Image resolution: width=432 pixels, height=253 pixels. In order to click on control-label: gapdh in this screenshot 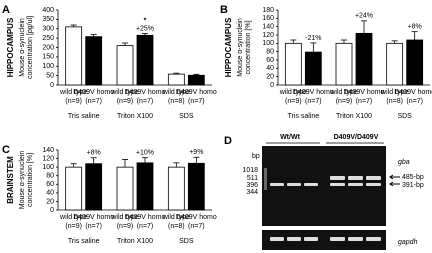, I will do `click(408, 242)`.